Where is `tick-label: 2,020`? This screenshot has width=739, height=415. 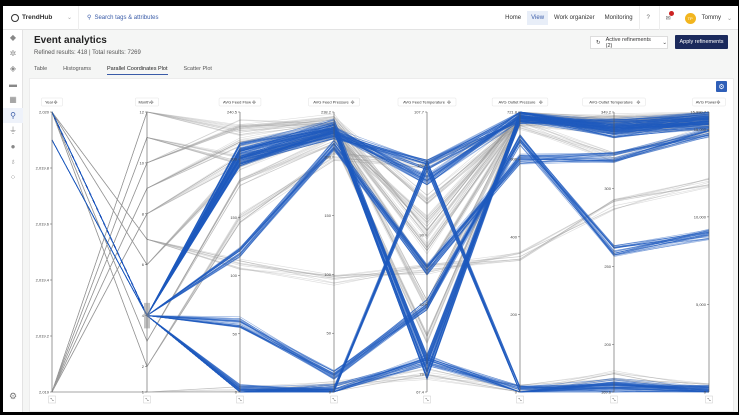
tick-label: 2,020 is located at coordinates (44, 112).